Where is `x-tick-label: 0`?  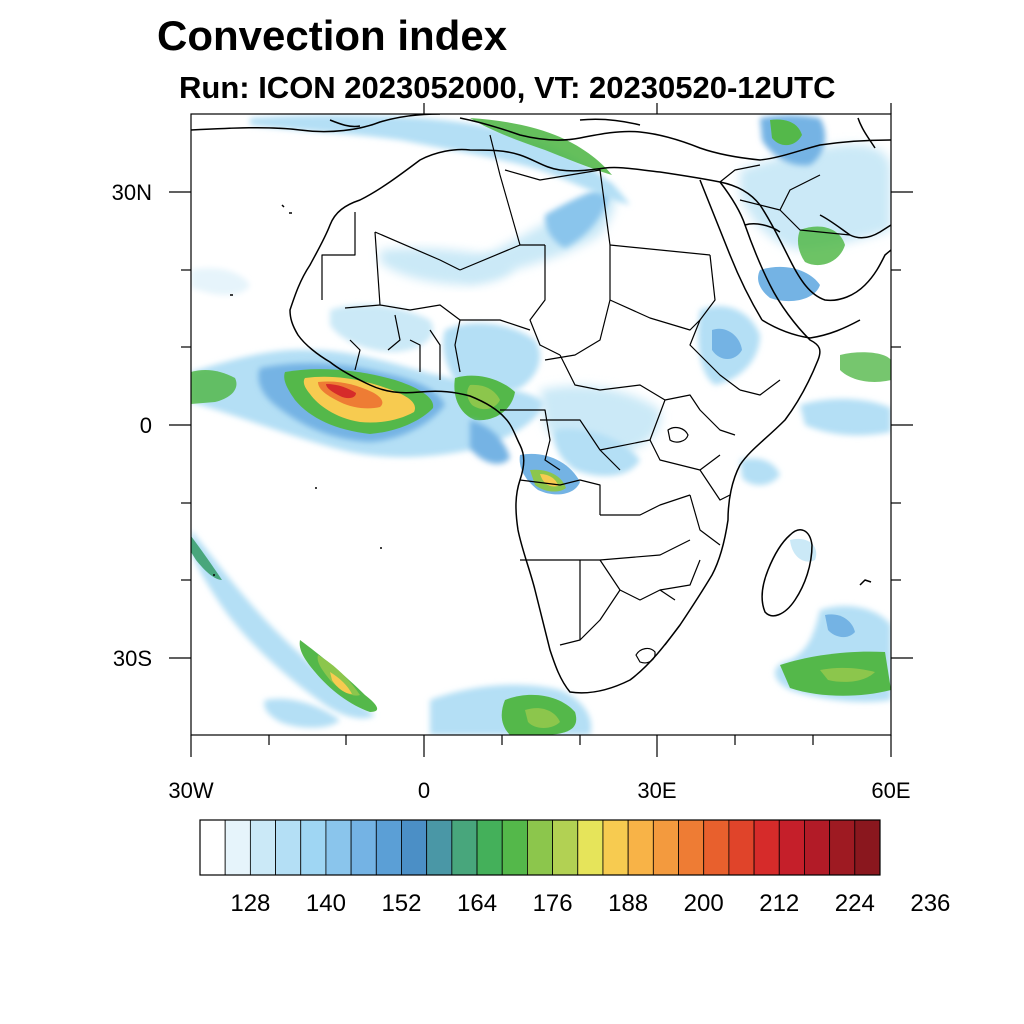
x-tick-label: 0 is located at coordinates (424, 790).